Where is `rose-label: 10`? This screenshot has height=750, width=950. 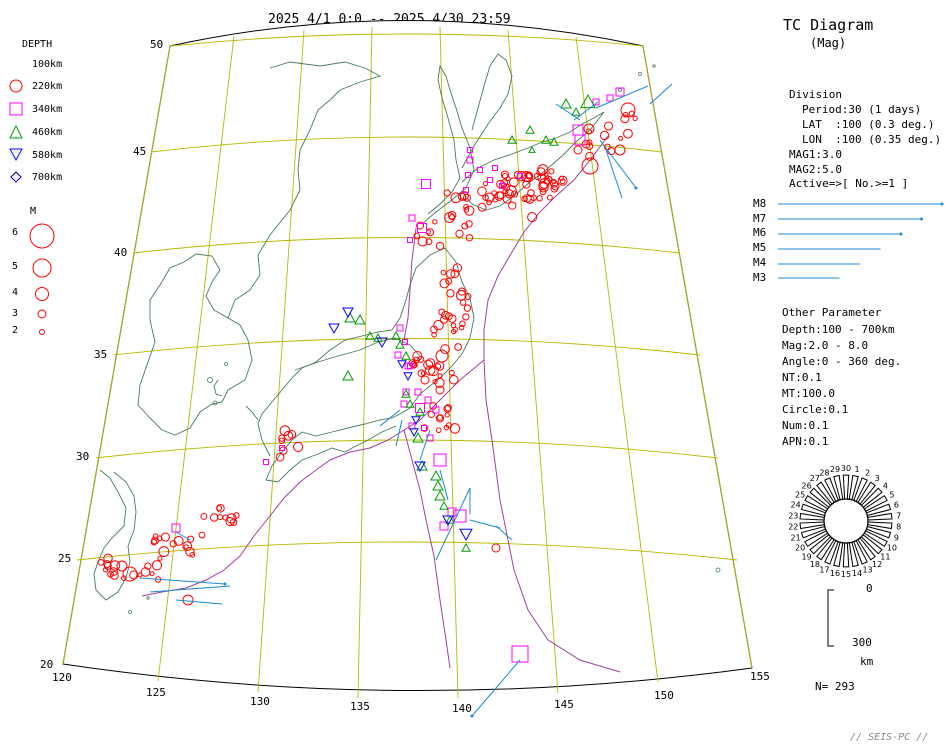
rose-label: 10 is located at coordinates (892, 548).